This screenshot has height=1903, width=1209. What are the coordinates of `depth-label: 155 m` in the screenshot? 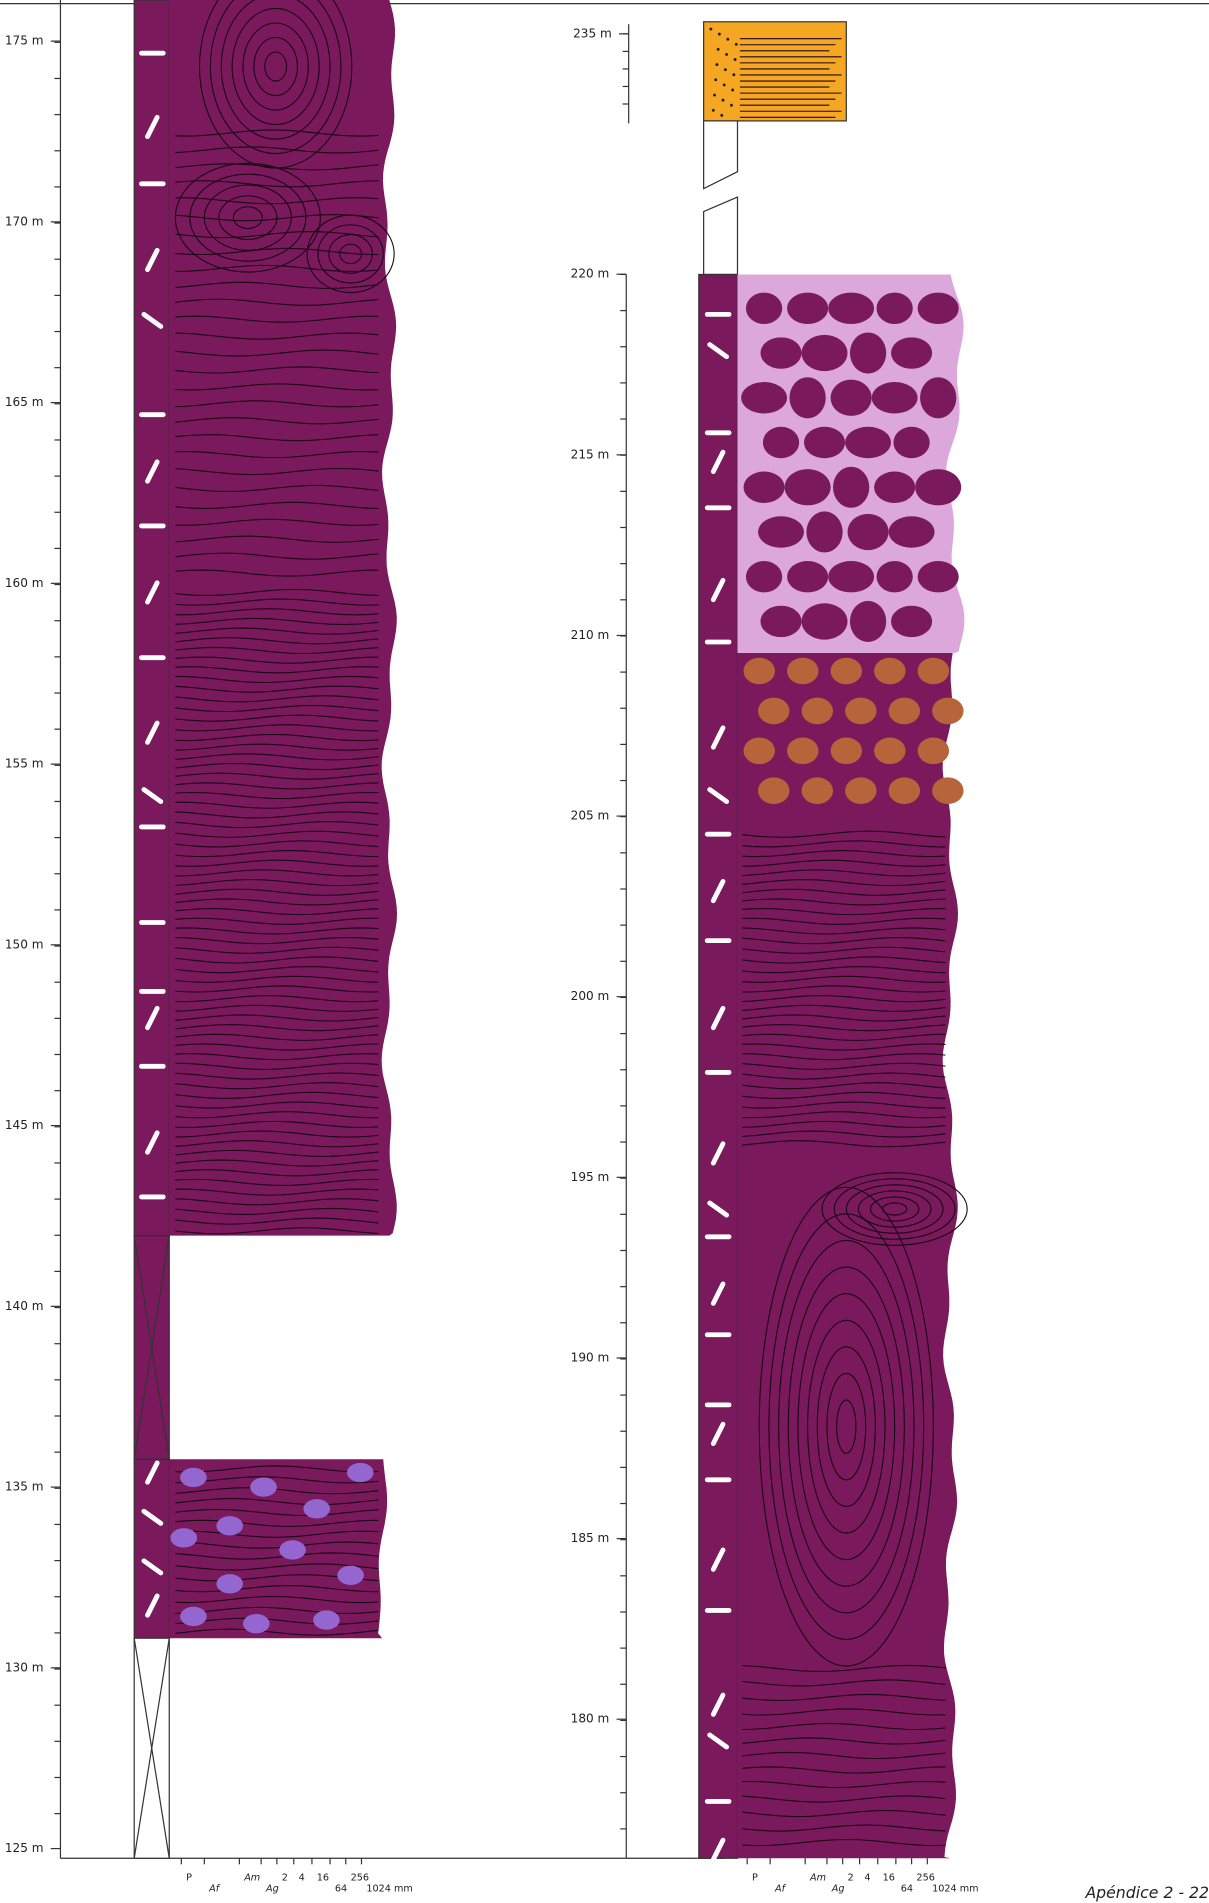 It's located at (24, 764).